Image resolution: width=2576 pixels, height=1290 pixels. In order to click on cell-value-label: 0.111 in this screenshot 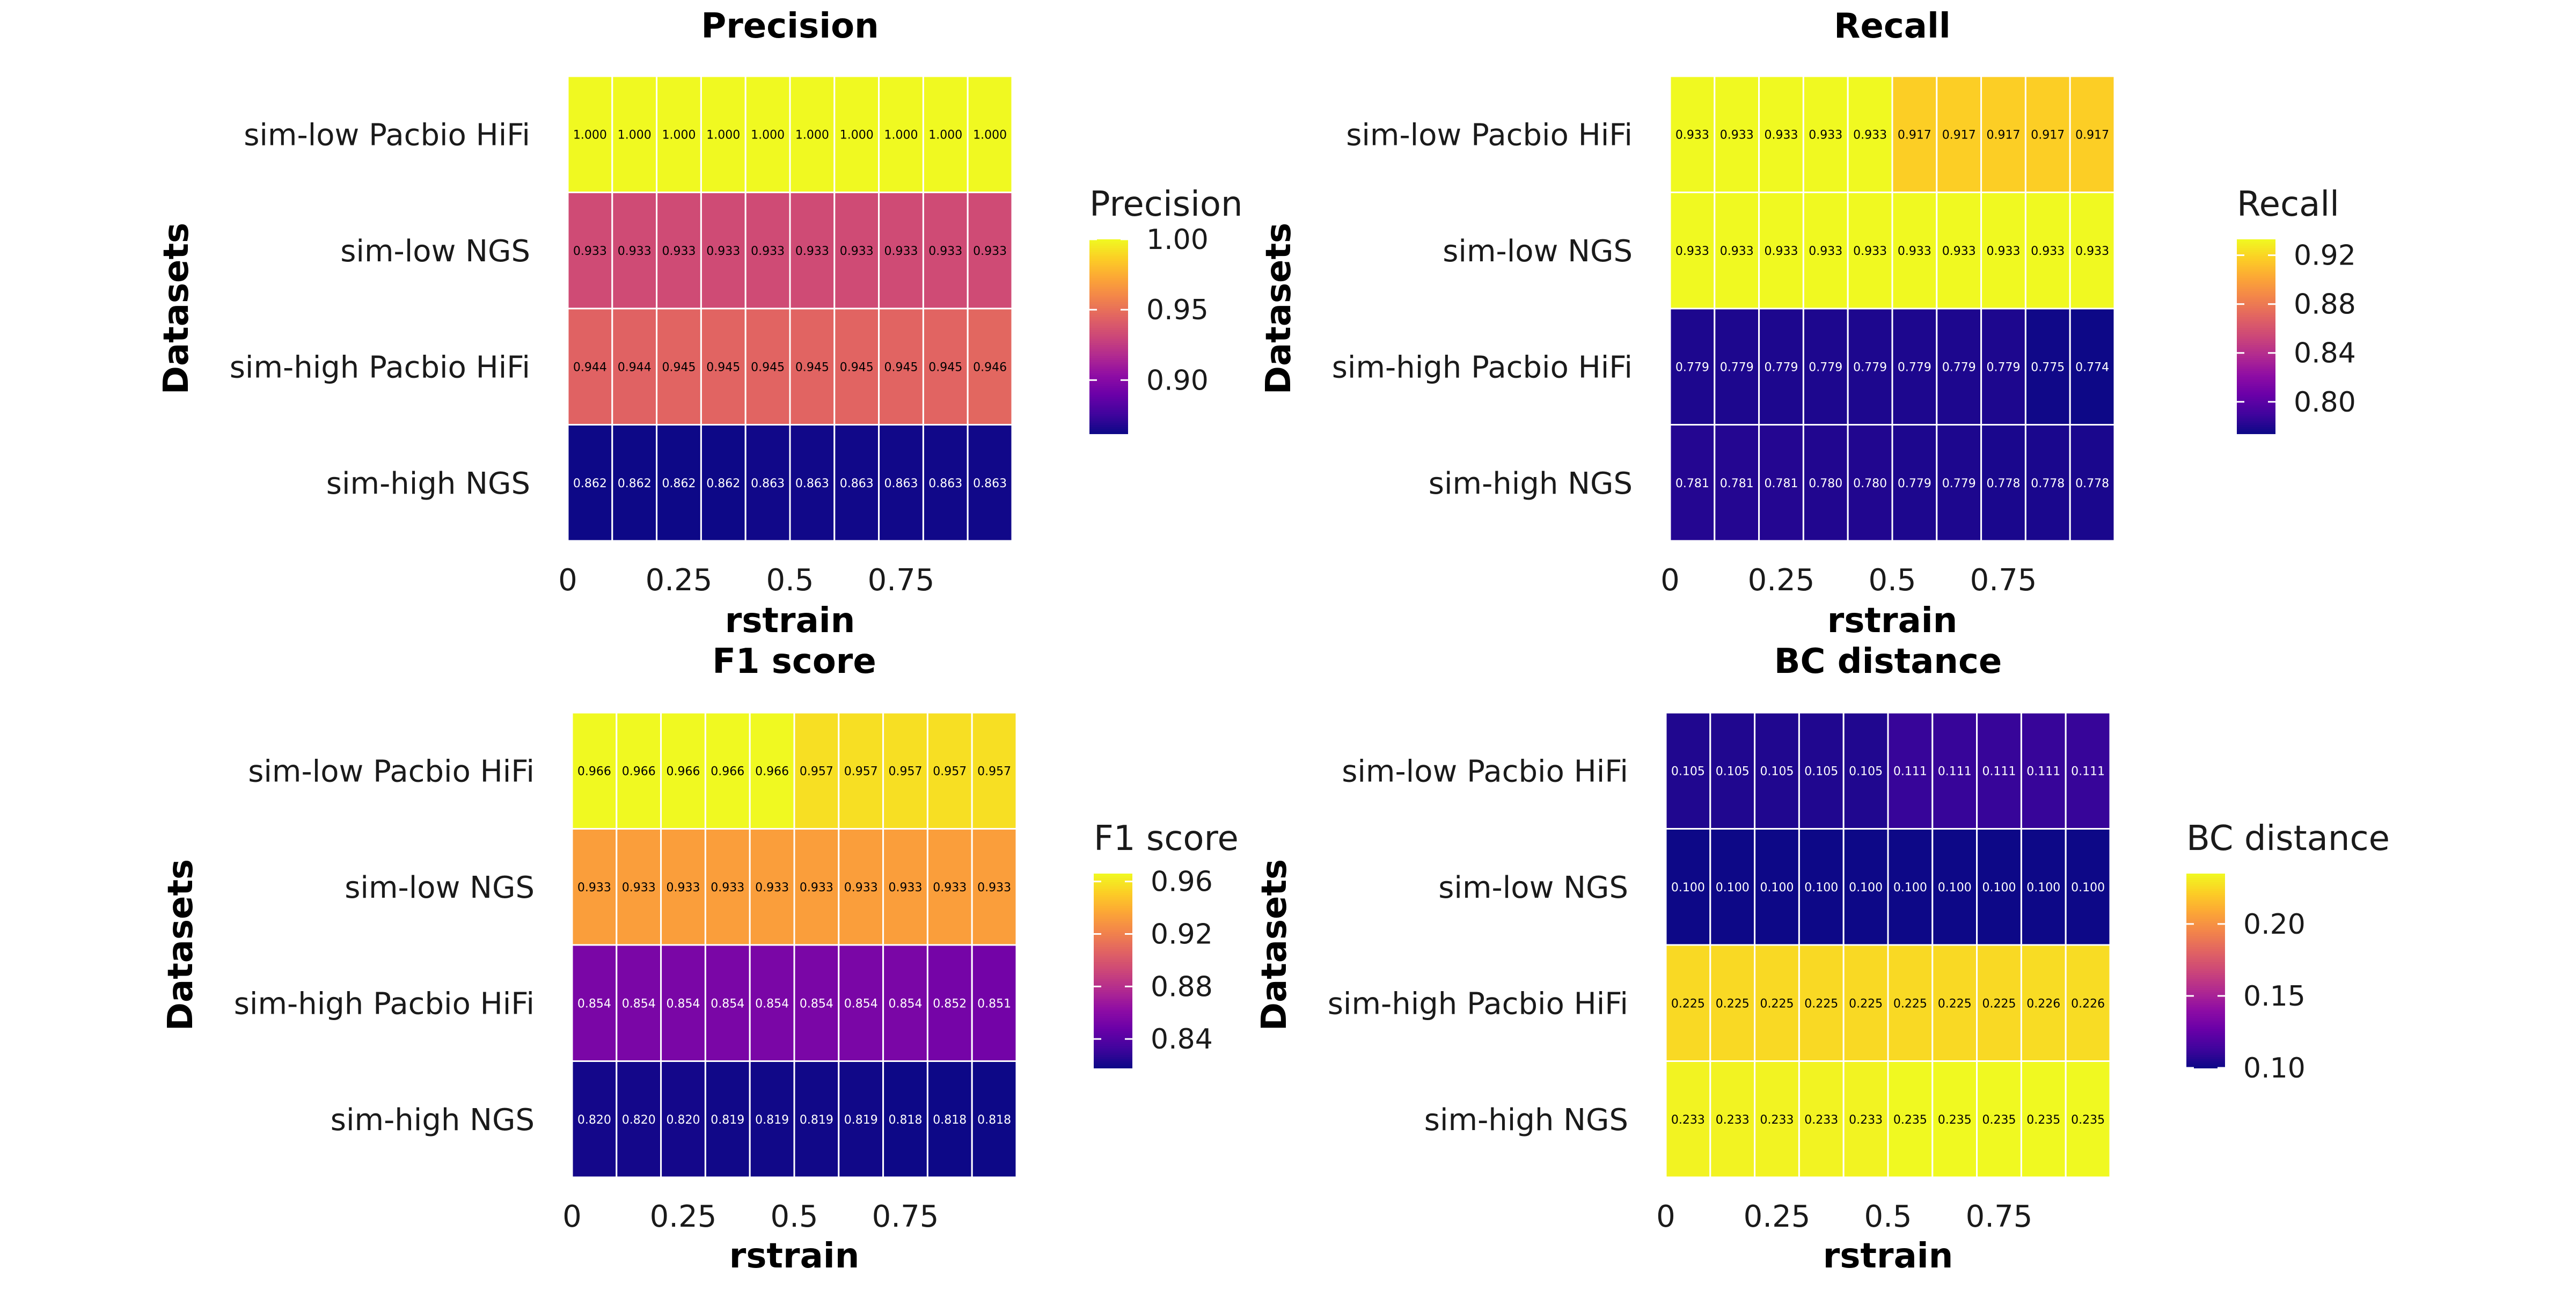, I will do `click(1955, 771)`.